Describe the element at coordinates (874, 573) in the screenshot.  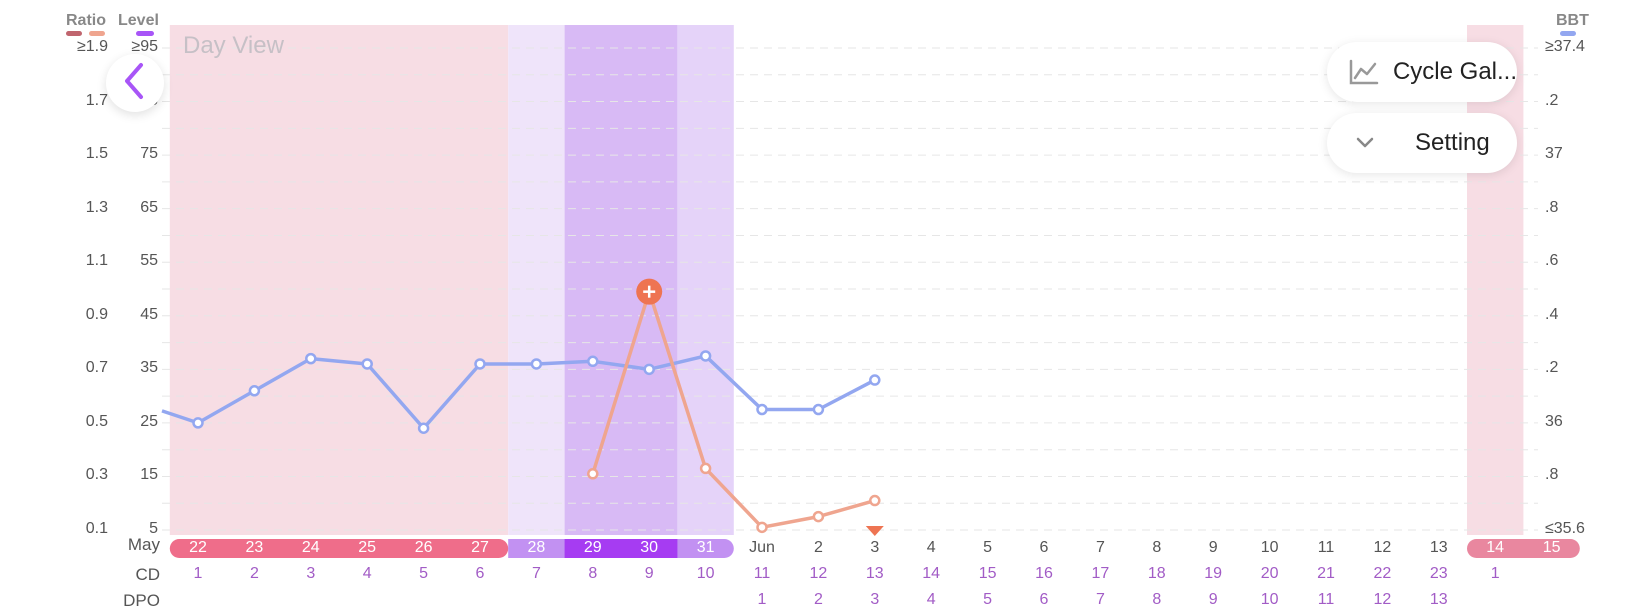
I see `cd-cell: 13` at that location.